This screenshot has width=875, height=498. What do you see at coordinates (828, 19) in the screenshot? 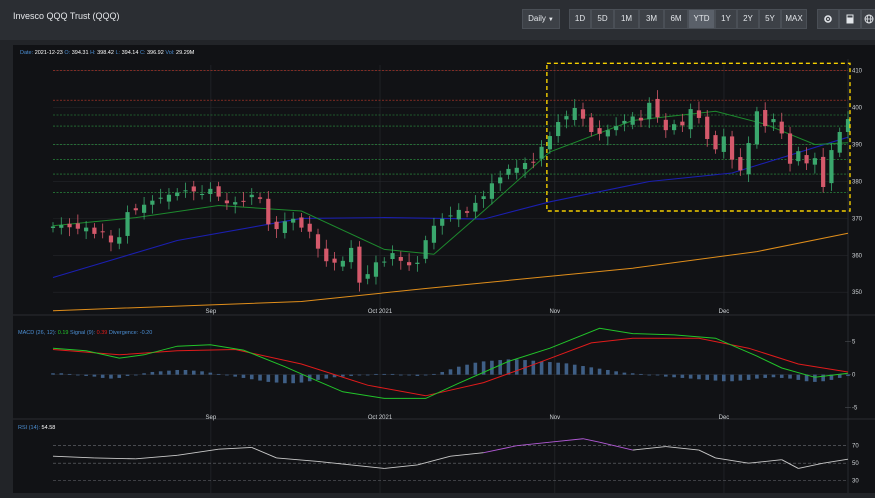
I see `settings-button` at bounding box center [828, 19].